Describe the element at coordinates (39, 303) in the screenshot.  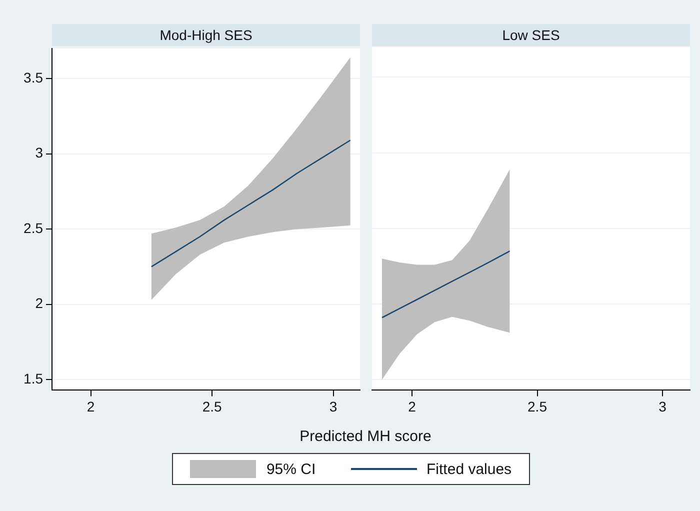
I see `y-tick-label: 2` at that location.